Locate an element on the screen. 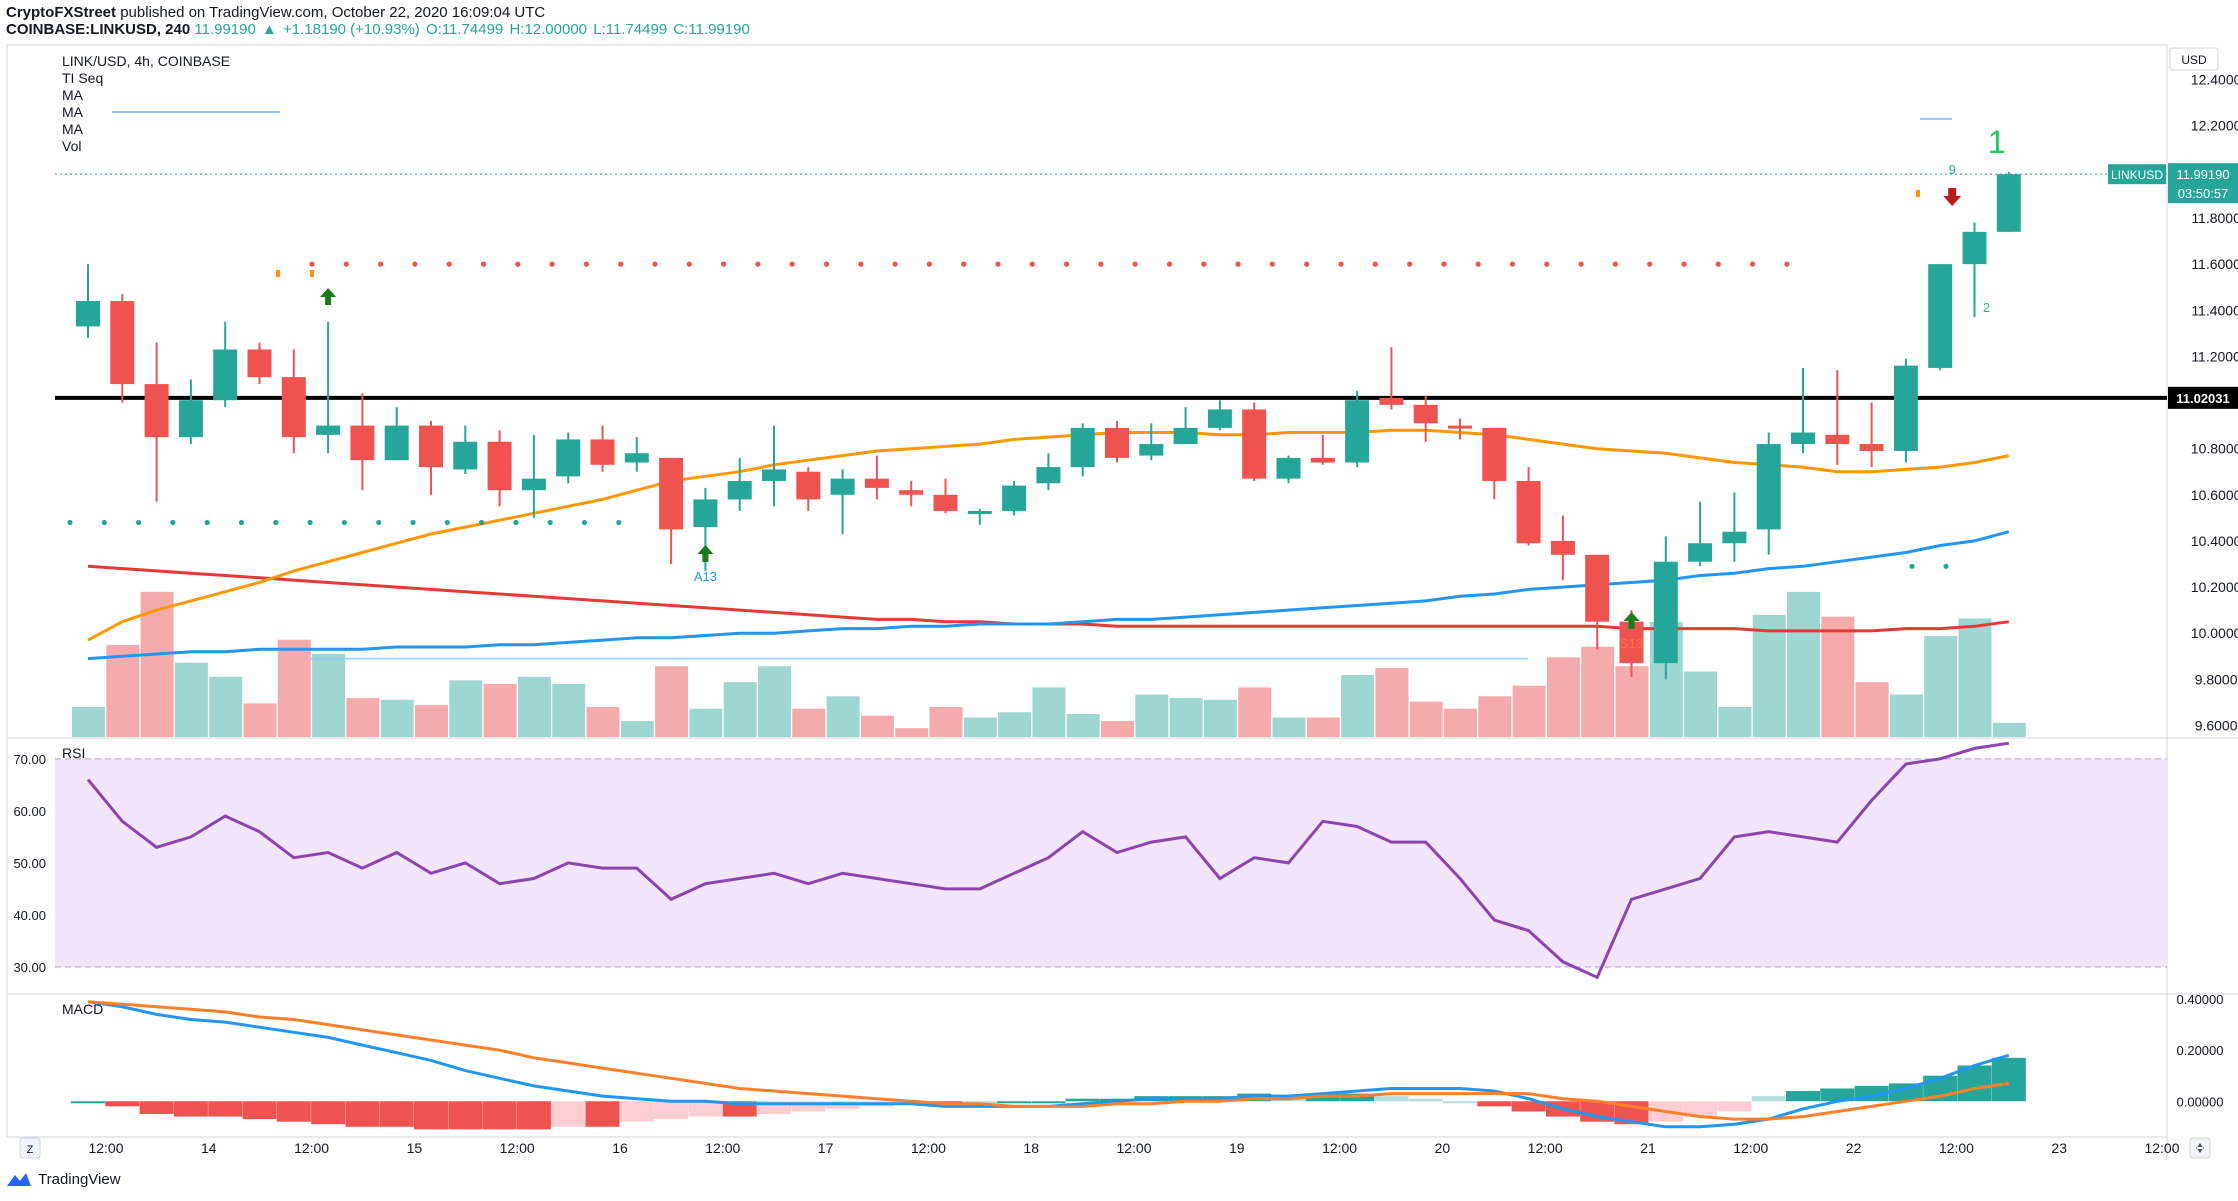 The height and width of the screenshot is (1201, 2238). time-tick-label: 21 is located at coordinates (1648, 1148).